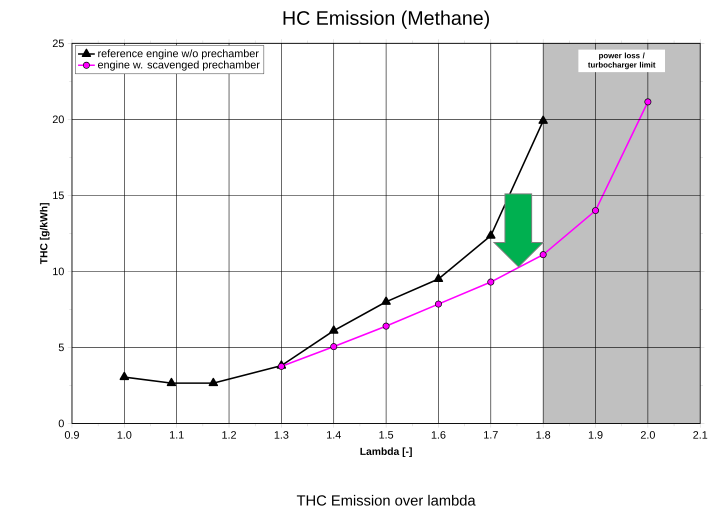 The height and width of the screenshot is (514, 715). I want to click on x-tick-label: 1.8, so click(543, 435).